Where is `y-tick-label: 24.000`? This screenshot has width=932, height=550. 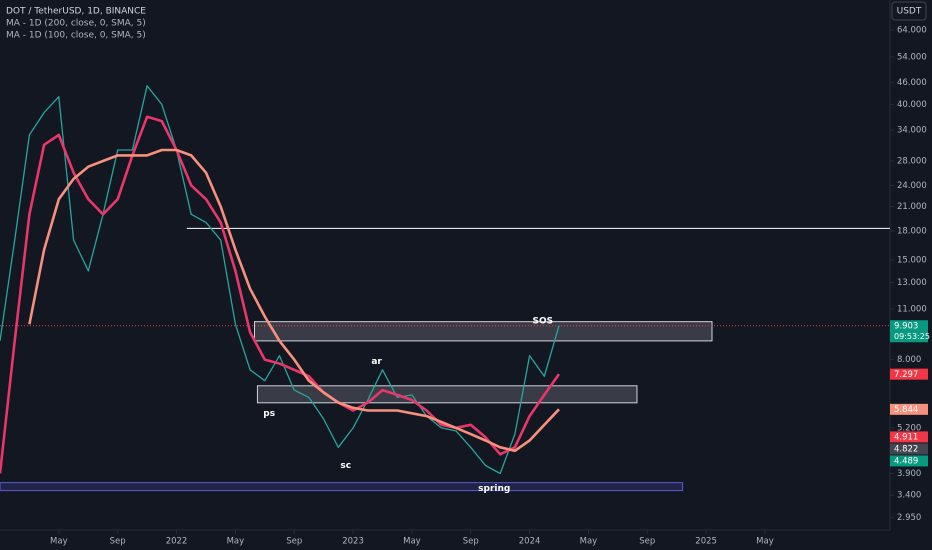 y-tick-label: 24.000 is located at coordinates (912, 186).